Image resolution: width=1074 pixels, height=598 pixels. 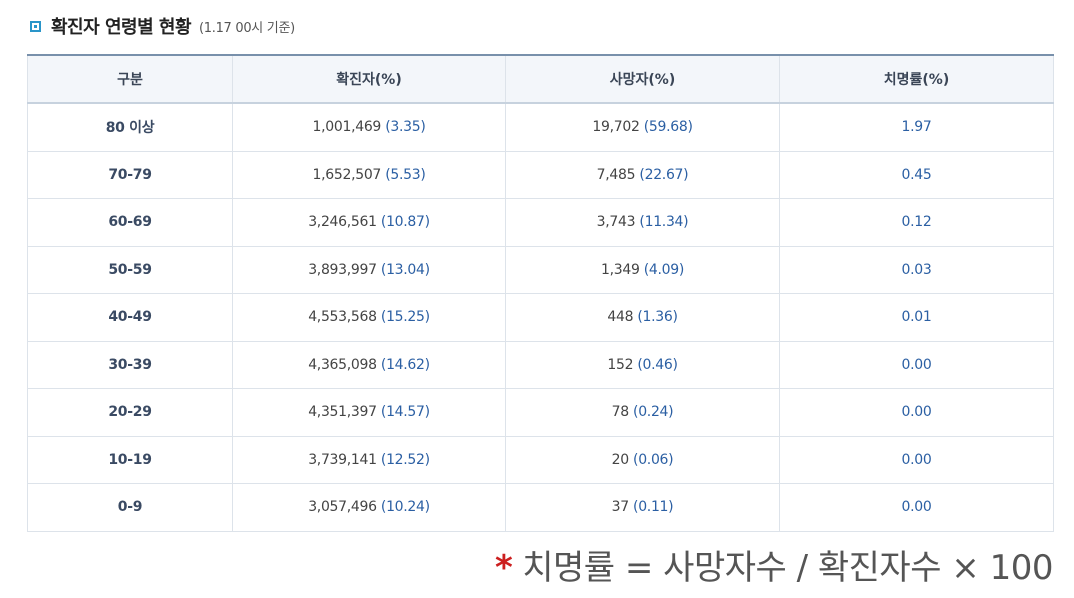 What do you see at coordinates (405, 412) in the screenshot?
I see `cases-percent: (14.57)` at bounding box center [405, 412].